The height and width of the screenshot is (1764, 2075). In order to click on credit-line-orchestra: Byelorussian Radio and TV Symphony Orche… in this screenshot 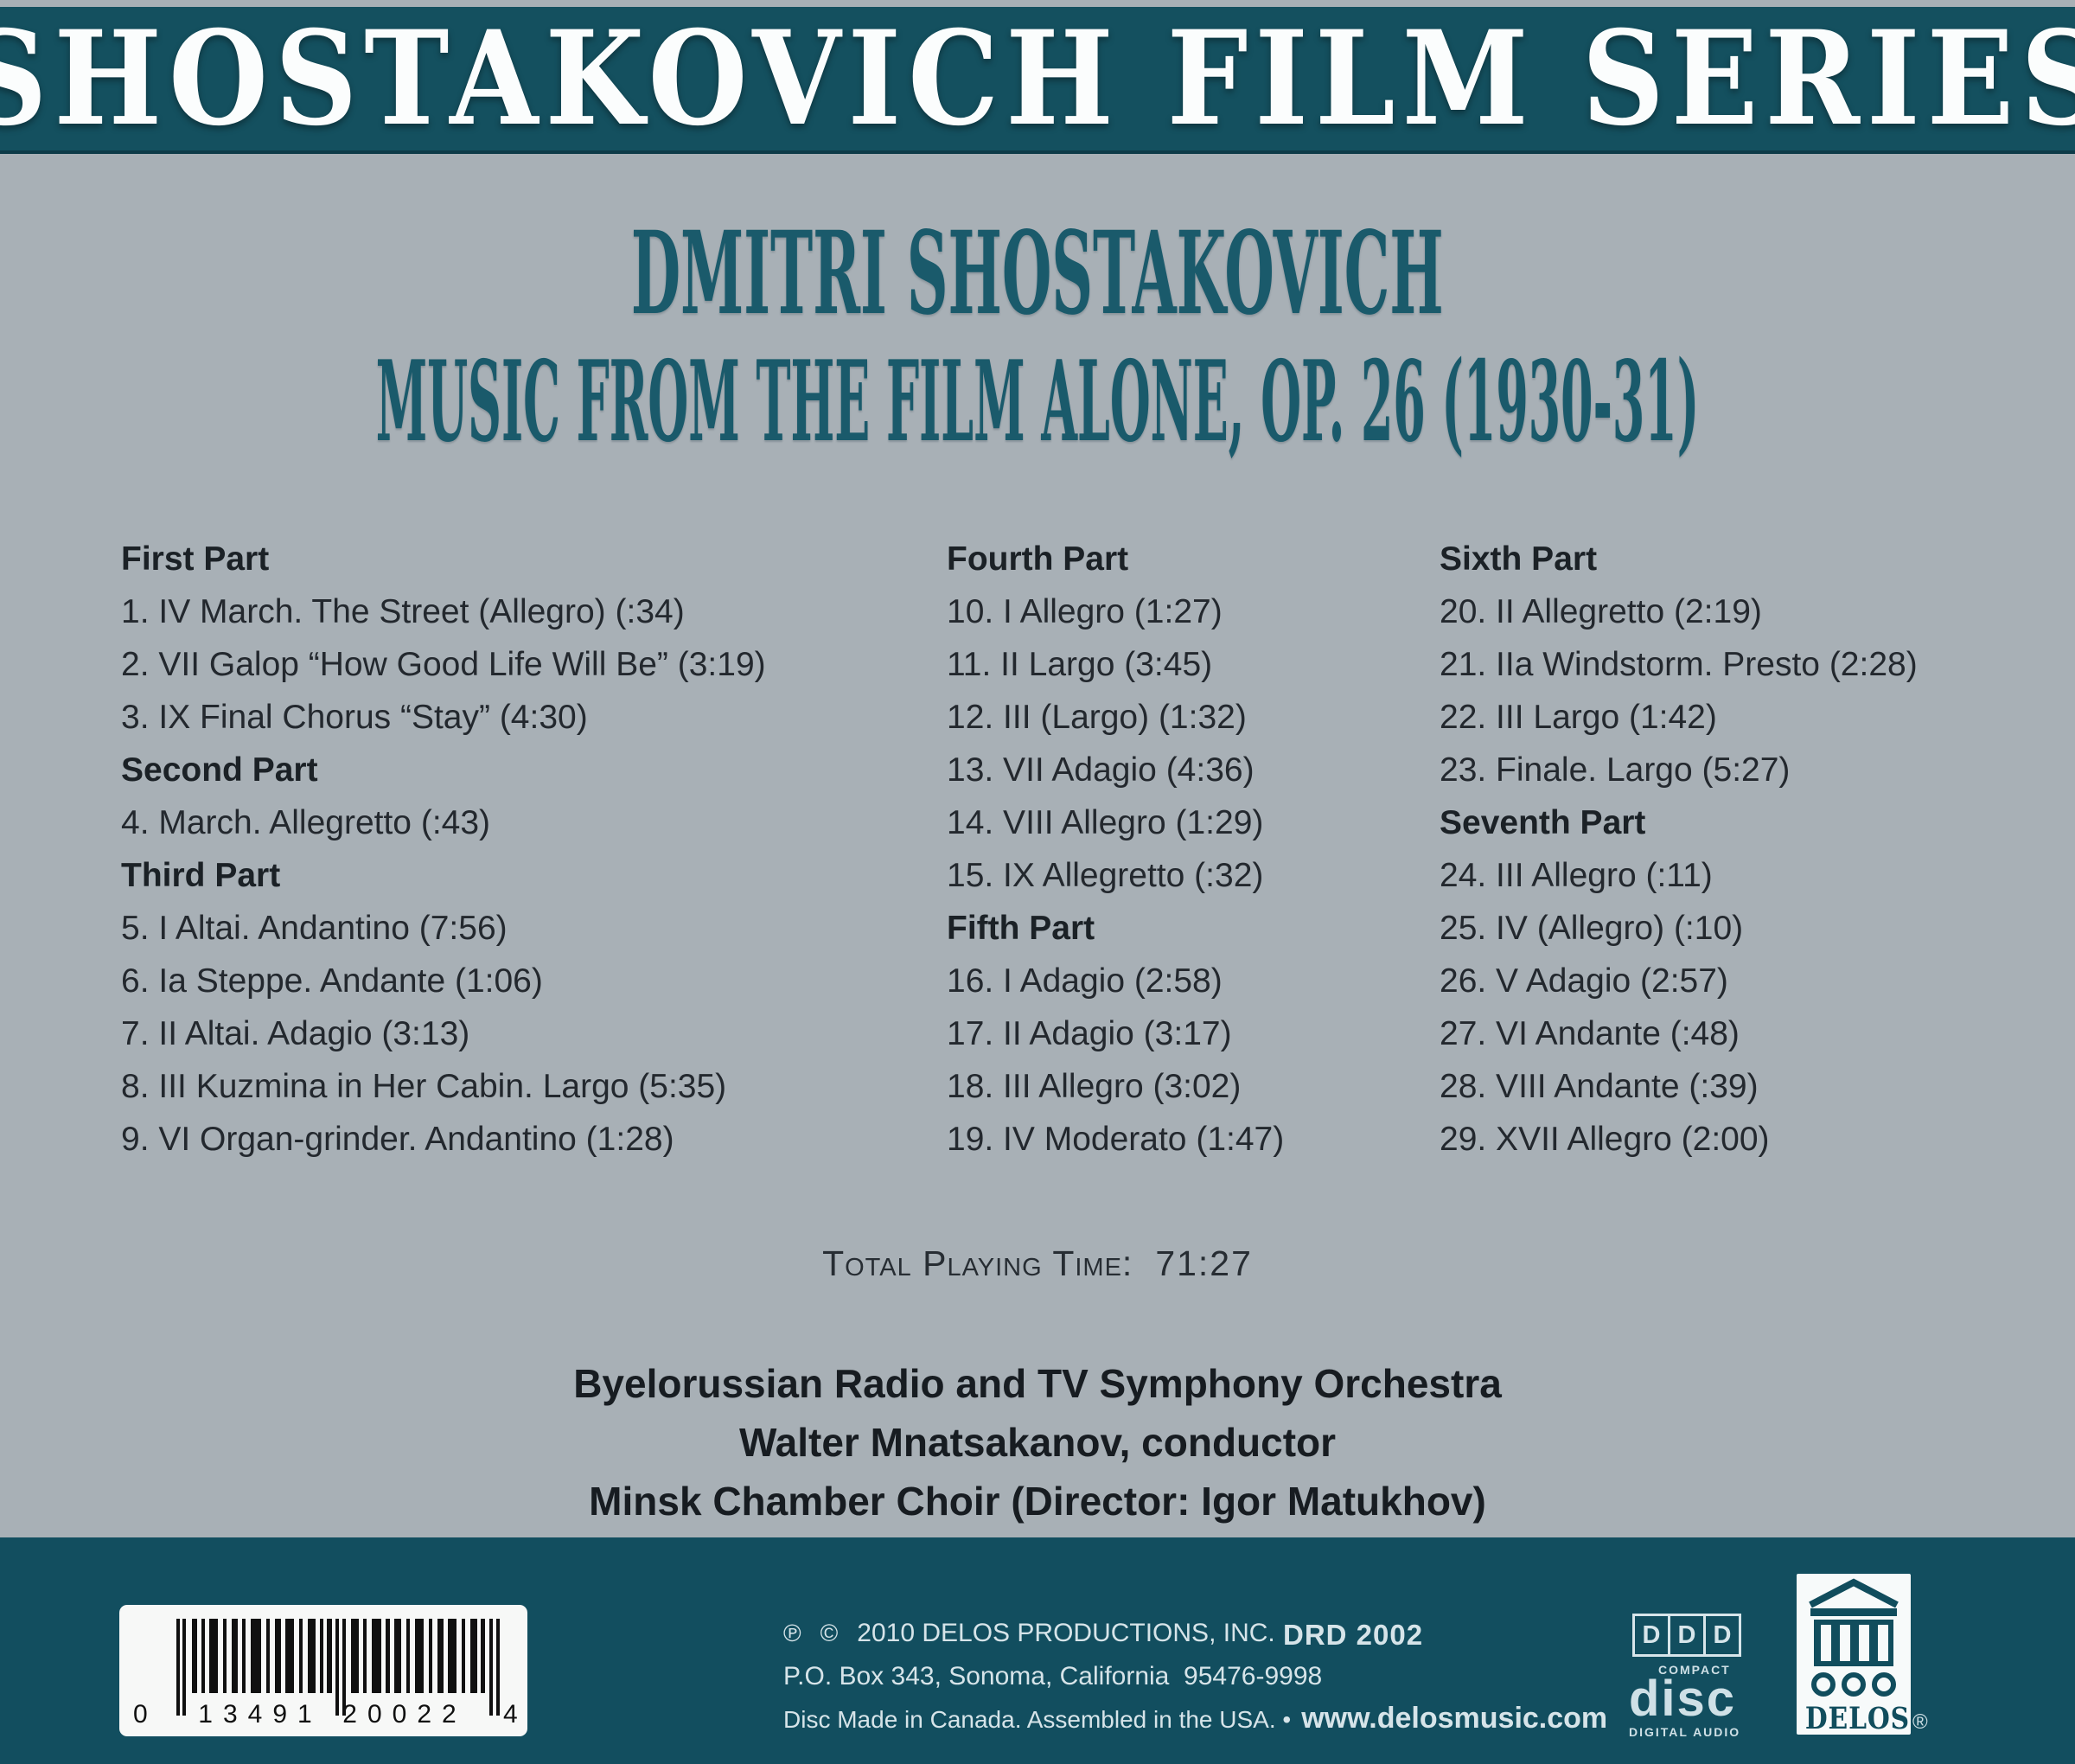, I will do `click(1037, 1383)`.